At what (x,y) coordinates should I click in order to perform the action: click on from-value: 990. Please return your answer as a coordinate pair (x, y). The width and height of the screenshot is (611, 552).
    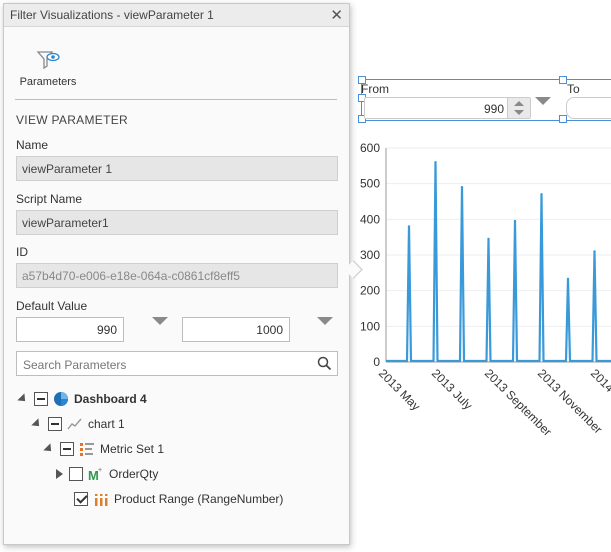
    Looking at the image, I should click on (493, 109).